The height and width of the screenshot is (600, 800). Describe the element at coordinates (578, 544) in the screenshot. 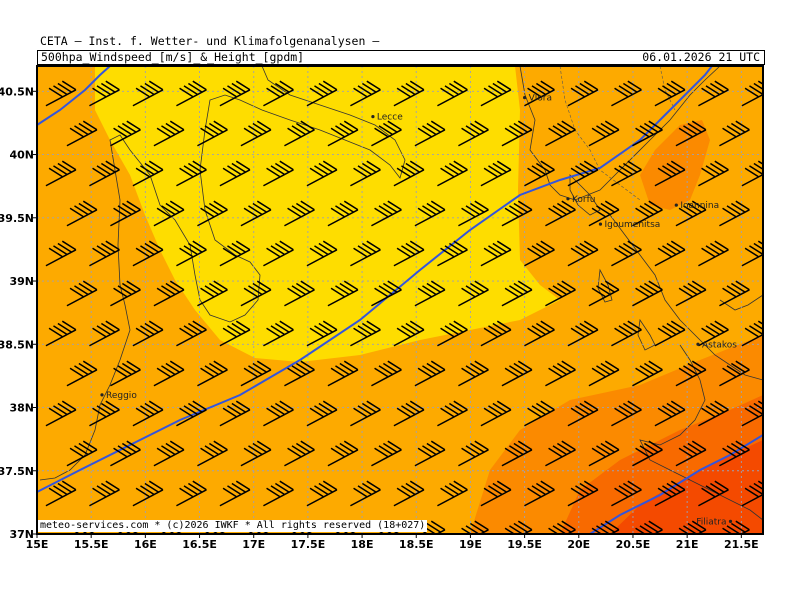

I see `x-tick-label: 20E` at that location.